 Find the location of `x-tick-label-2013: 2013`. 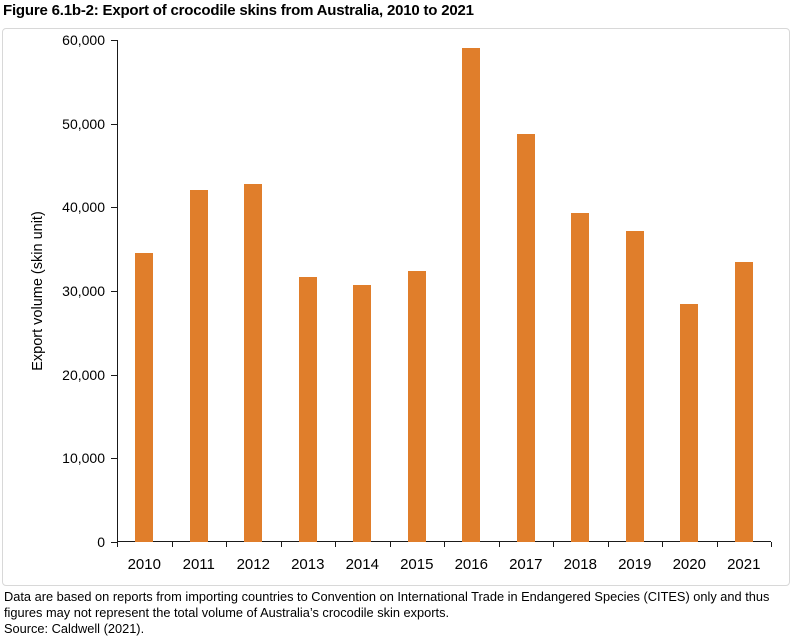

x-tick-label-2013: 2013 is located at coordinates (308, 564).